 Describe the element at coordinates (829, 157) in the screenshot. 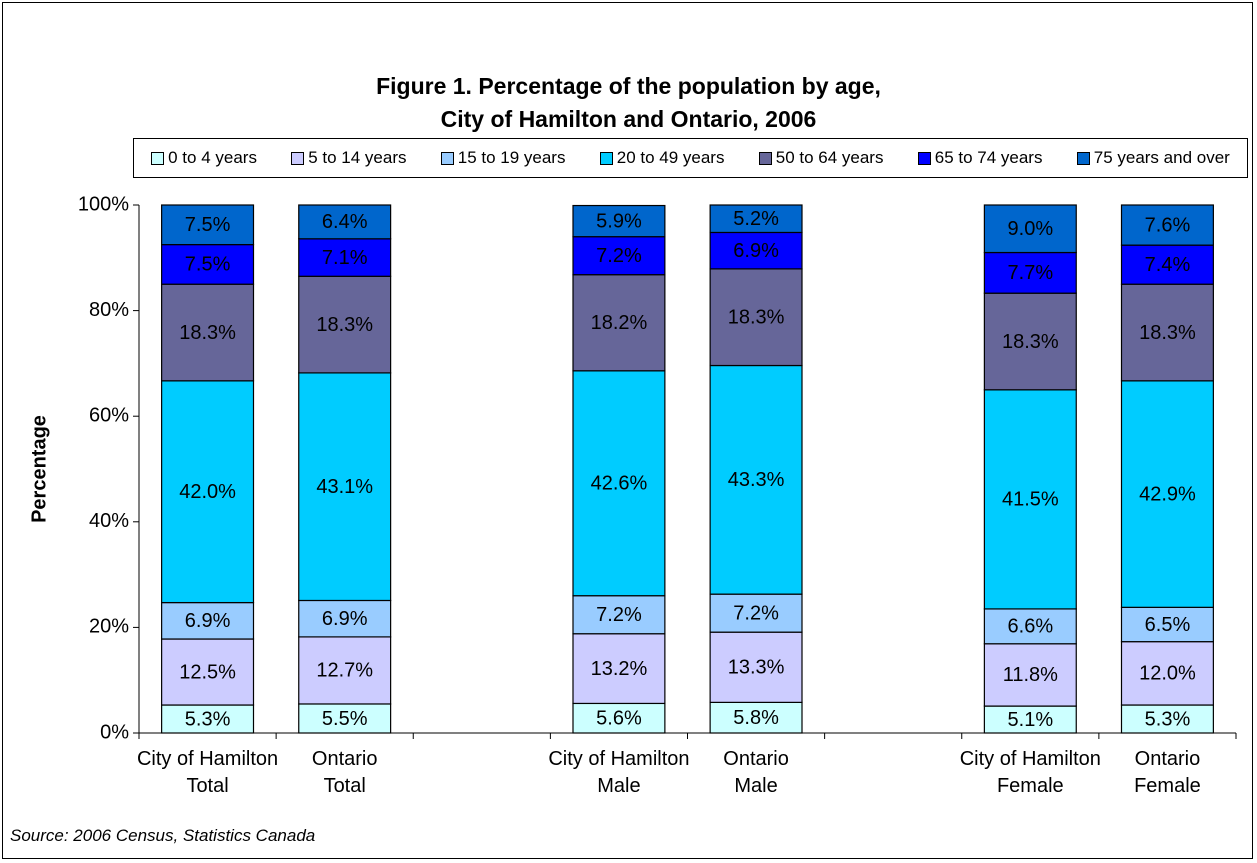

I see `legend-label: 50 to 64 years` at that location.